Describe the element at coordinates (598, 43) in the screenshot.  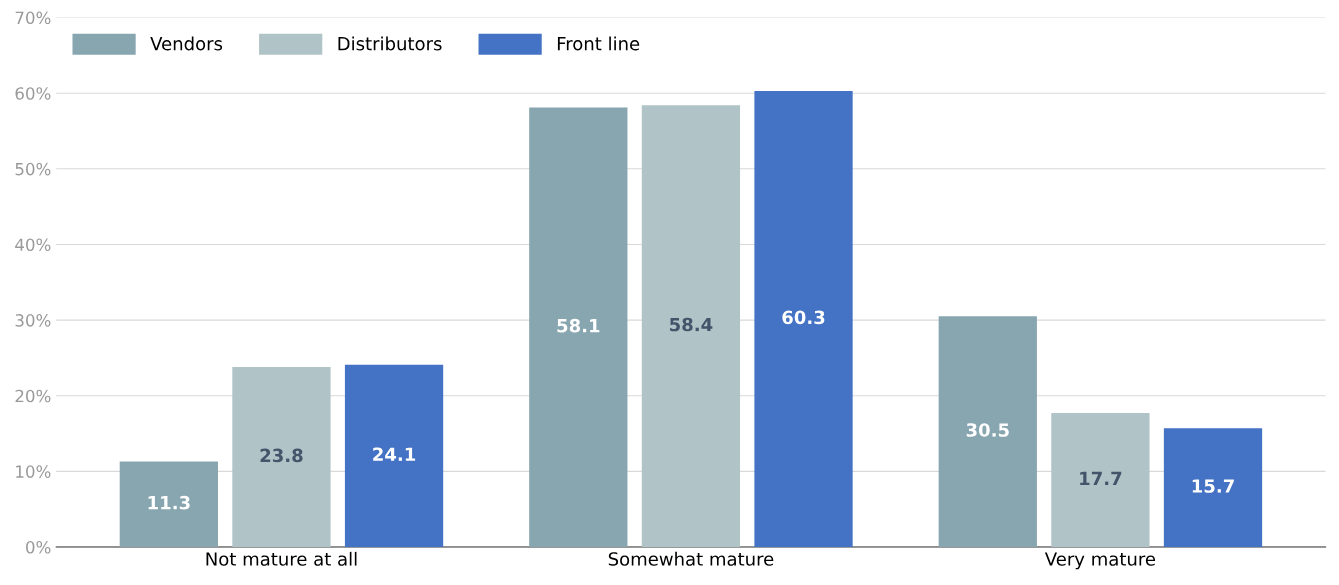
I see `legend-label: Front line` at that location.